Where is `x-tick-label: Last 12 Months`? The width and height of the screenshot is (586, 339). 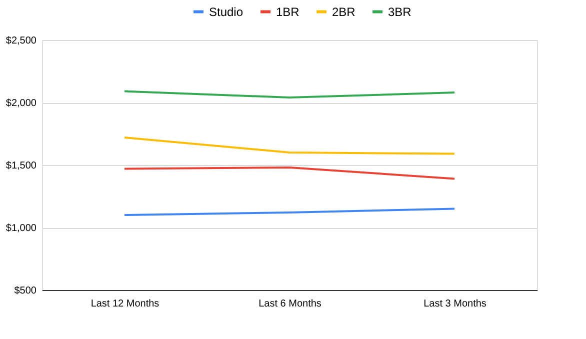 x-tick-label: Last 12 Months is located at coordinates (125, 304).